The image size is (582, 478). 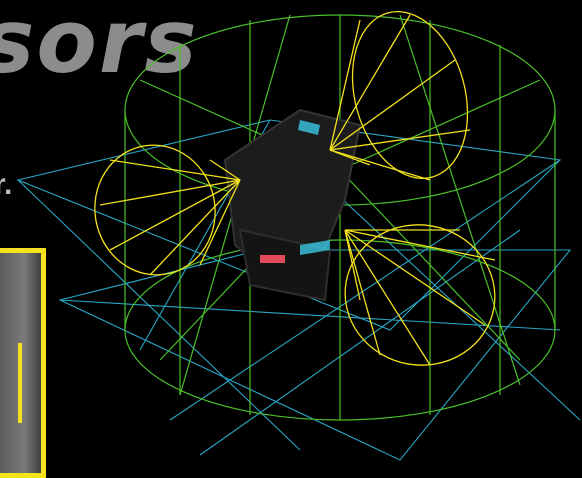 I want to click on fov-cone-left, so click(x=167, y=210).